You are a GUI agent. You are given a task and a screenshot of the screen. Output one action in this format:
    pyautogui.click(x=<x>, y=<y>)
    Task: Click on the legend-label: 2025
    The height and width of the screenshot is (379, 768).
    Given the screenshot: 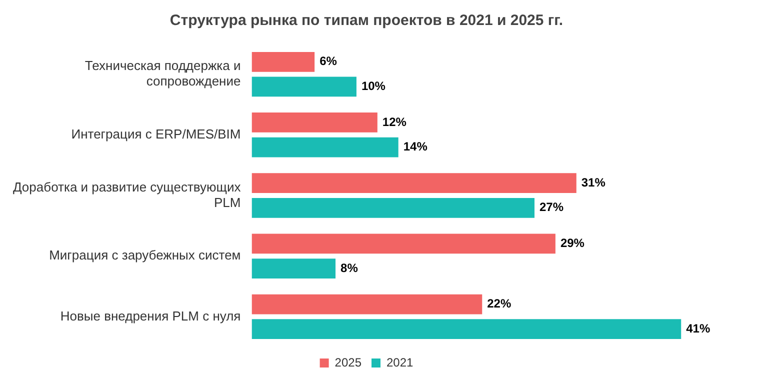 What is the action you would take?
    pyautogui.click(x=348, y=362)
    